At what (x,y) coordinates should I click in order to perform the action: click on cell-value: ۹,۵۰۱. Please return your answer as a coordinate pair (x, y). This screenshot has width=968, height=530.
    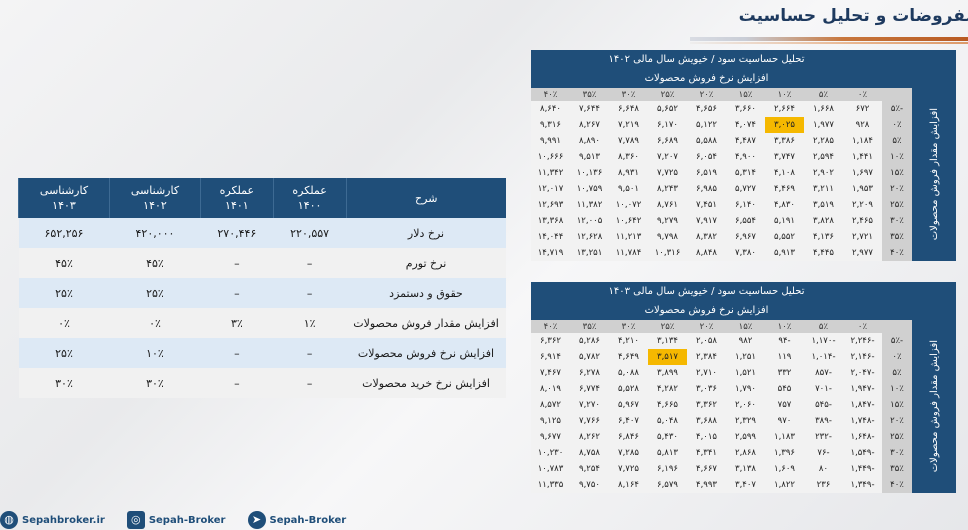
    Looking at the image, I should click on (628, 189).